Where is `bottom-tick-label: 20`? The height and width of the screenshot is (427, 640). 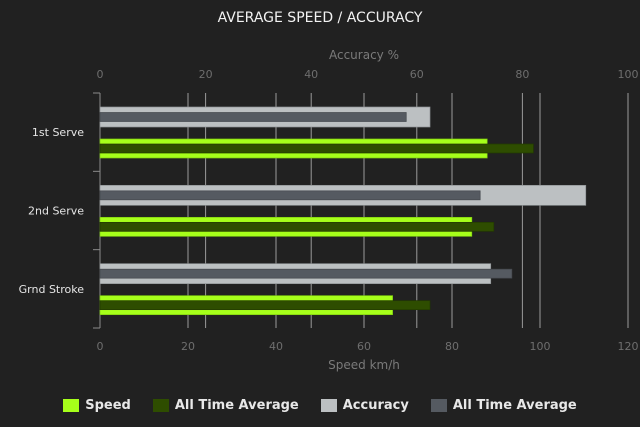
bottom-tick-label: 20 is located at coordinates (188, 346).